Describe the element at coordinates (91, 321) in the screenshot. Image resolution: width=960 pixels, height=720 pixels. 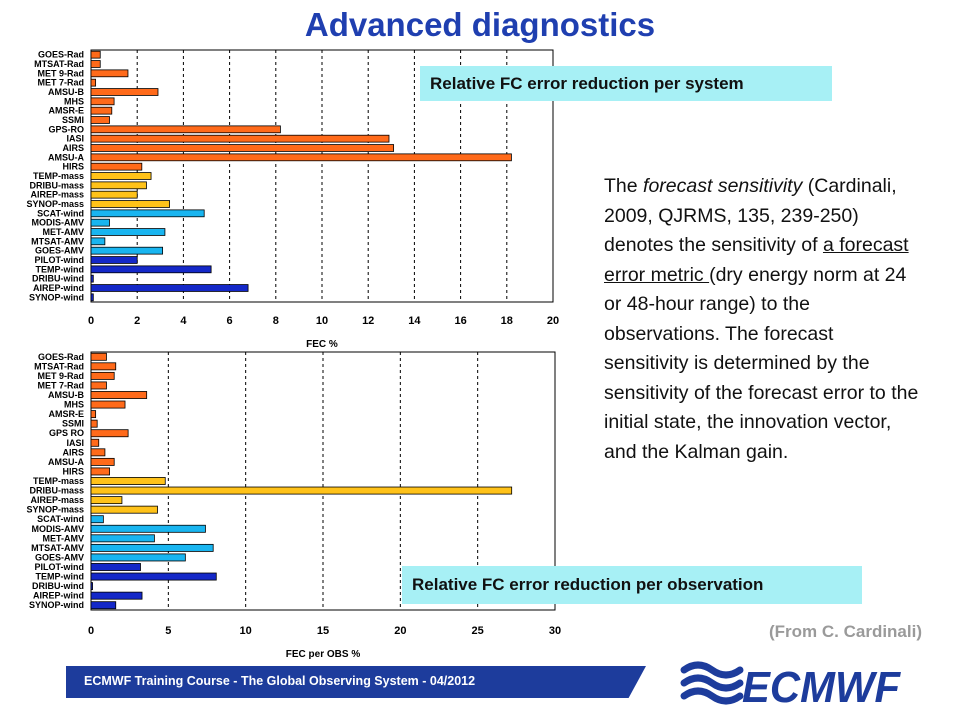
I see `chart-0-tick-label-0: 0` at that location.